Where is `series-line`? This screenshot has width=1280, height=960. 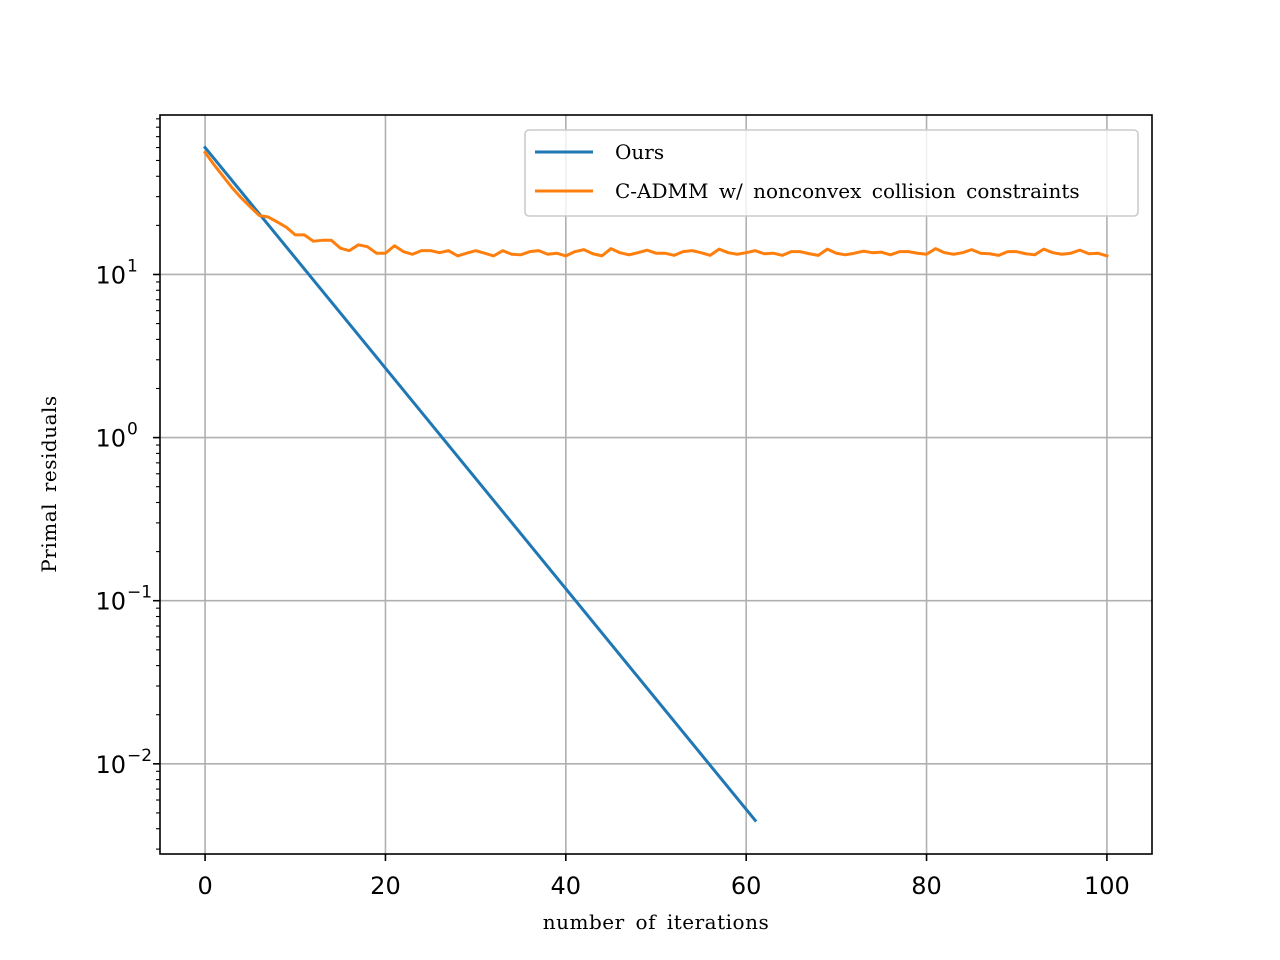
series-line is located at coordinates (655, 204).